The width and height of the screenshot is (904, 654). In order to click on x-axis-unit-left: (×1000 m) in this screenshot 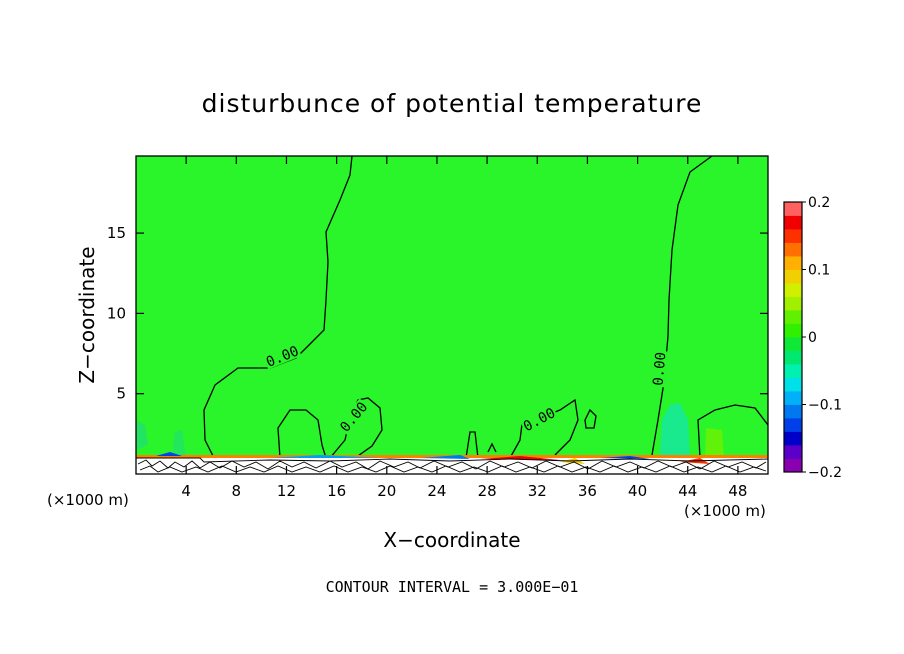, I will do `click(88, 500)`.